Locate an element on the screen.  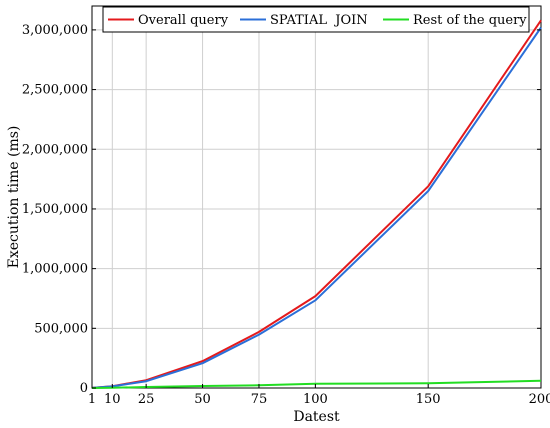
x-tick-label: 200 is located at coordinates (539, 399).